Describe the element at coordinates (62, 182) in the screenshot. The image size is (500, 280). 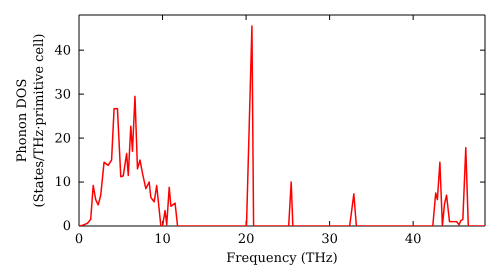
I see `y-tick-label: 10` at that location.